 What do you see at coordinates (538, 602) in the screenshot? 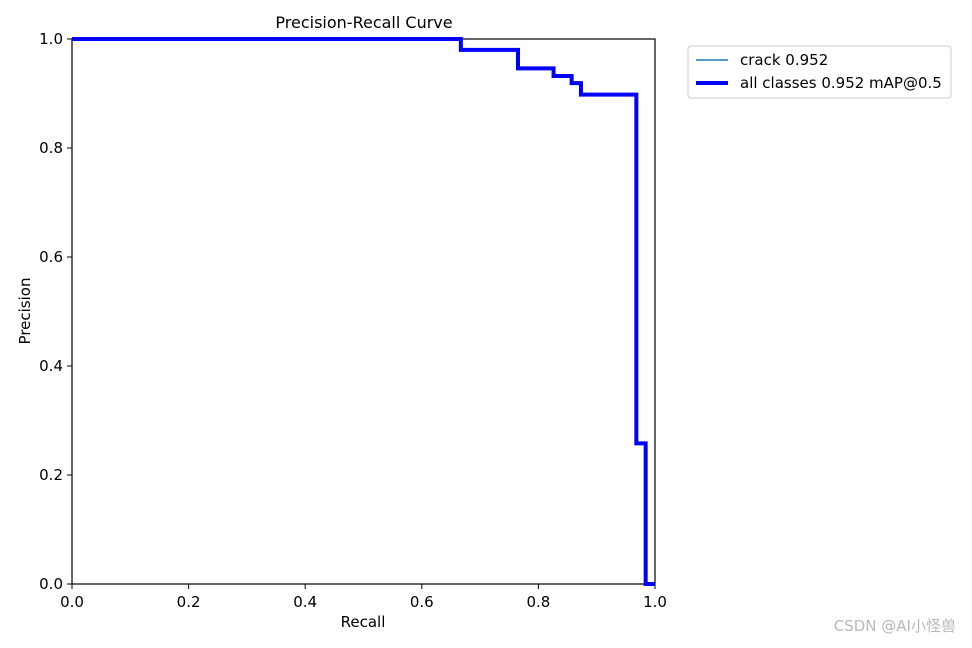
I see `x-tick-label: 0.8` at bounding box center [538, 602].